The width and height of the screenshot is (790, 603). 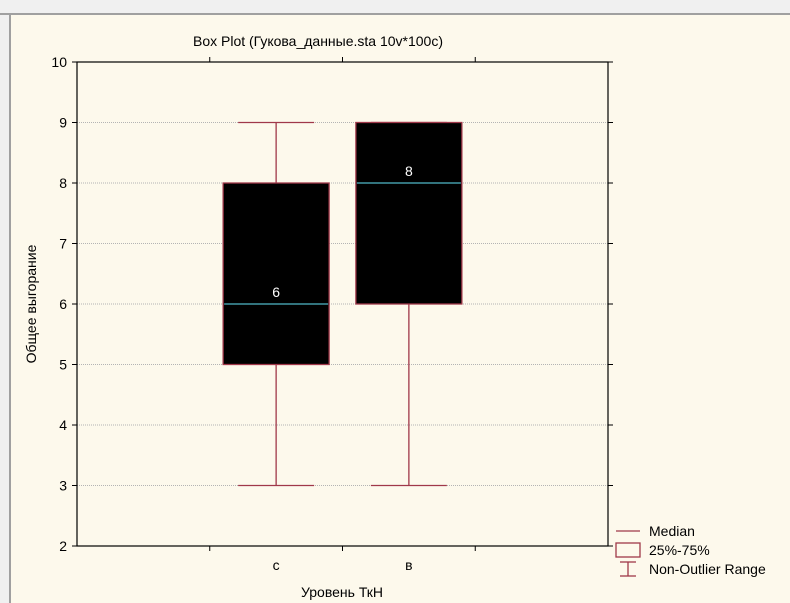 I want to click on x-tick-label: в, so click(x=408, y=565).